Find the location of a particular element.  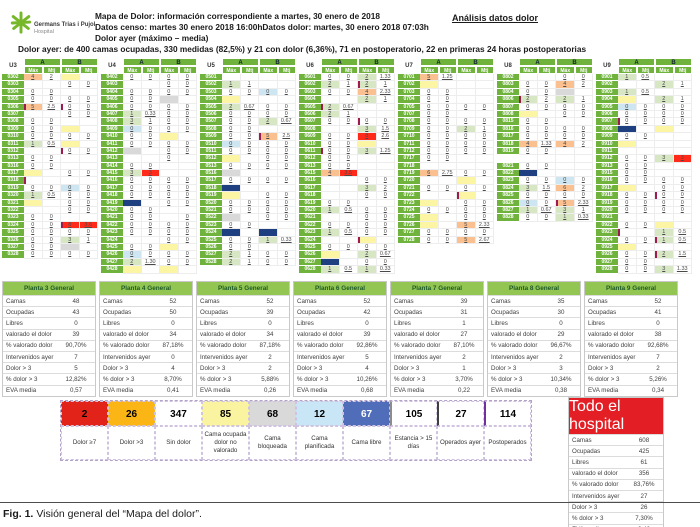

pain-cell: 4 is located at coordinates (565, 85).